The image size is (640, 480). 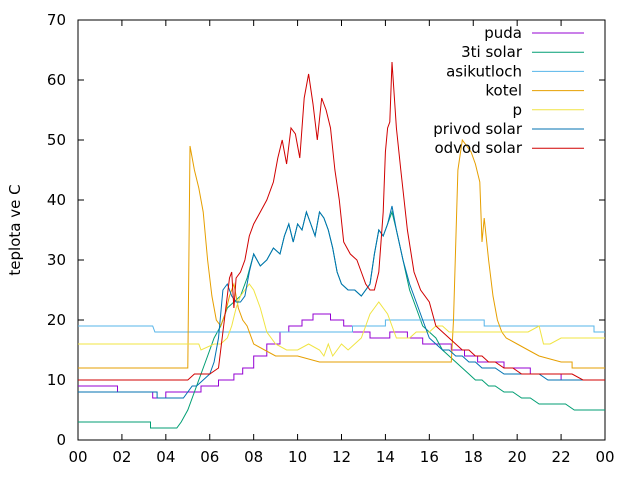 I want to click on x-tick-label: 18, so click(x=473, y=457).